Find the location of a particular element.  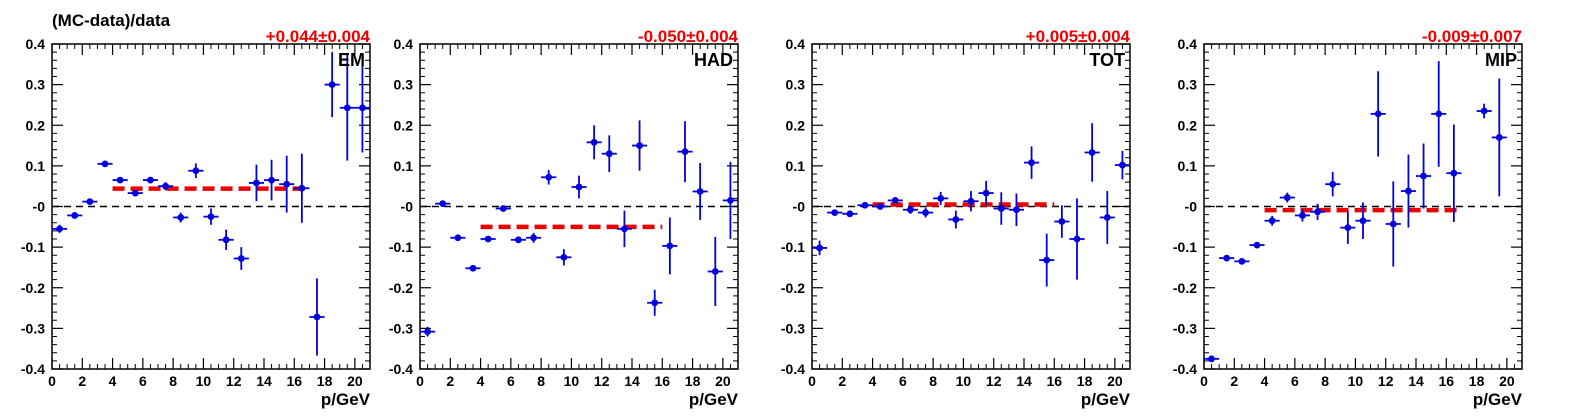

panel-label: MIP is located at coordinates (1501, 60).